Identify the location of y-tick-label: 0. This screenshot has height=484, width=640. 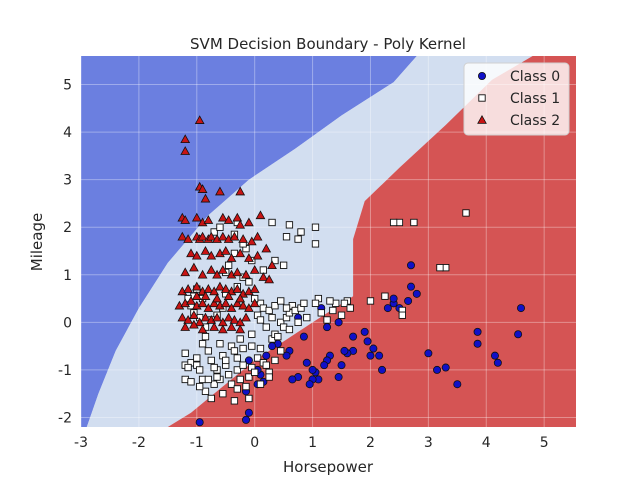
(67, 323).